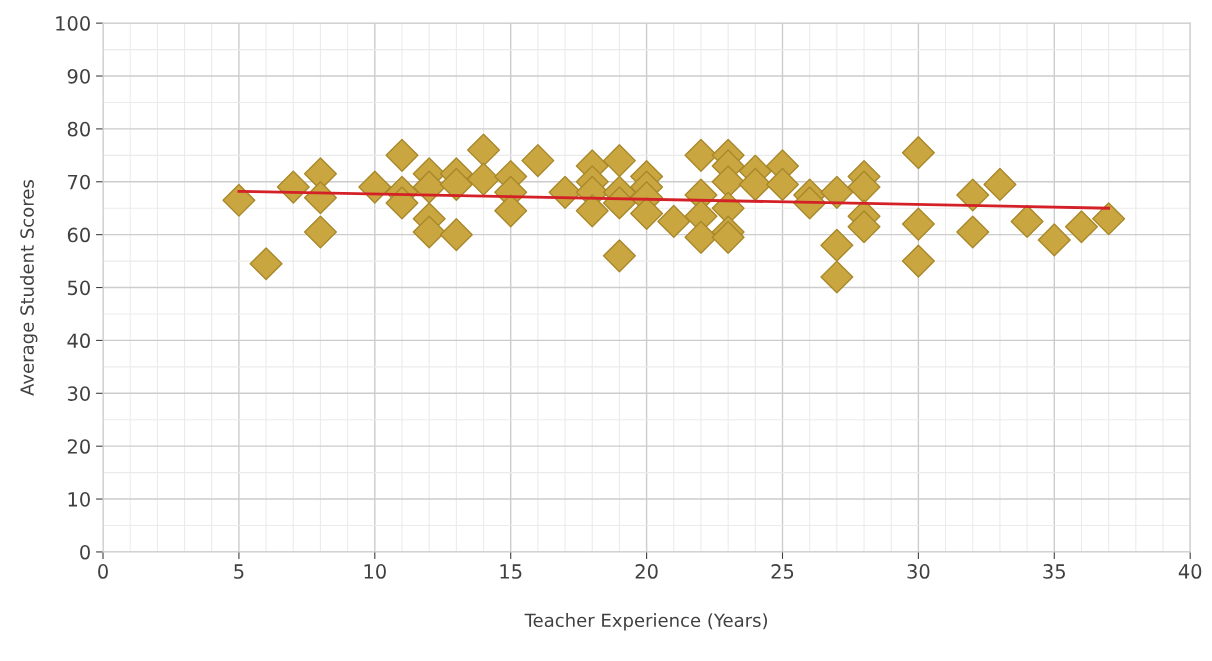 Image resolution: width=1212 pixels, height=661 pixels. What do you see at coordinates (78, 288) in the screenshot?
I see `y-tick-label: 50` at bounding box center [78, 288].